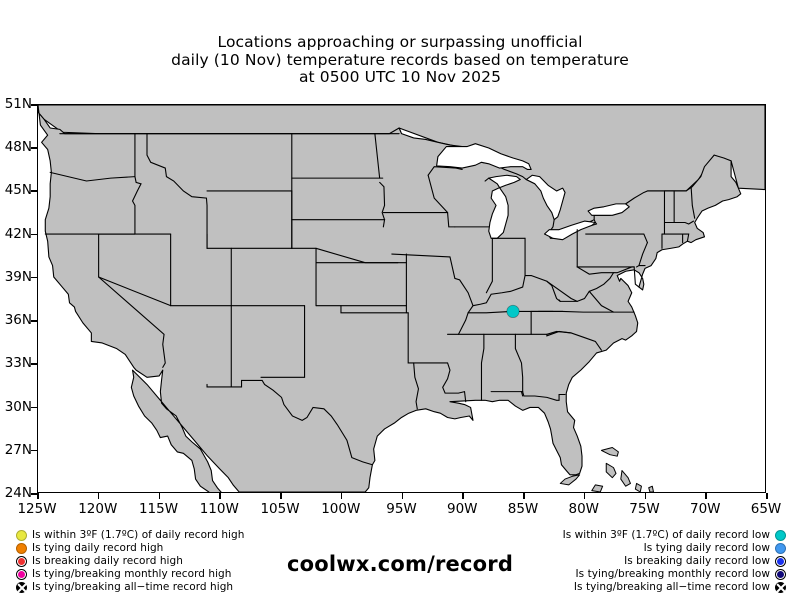 The width and height of the screenshot is (800, 600). I want to click on y-axis-label: 33N, so click(18, 363).